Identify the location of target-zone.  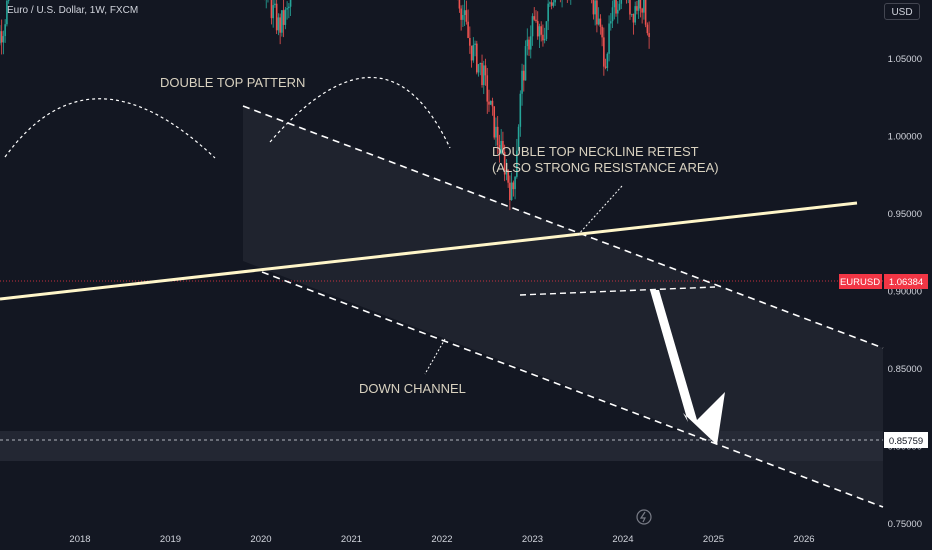
(441, 446).